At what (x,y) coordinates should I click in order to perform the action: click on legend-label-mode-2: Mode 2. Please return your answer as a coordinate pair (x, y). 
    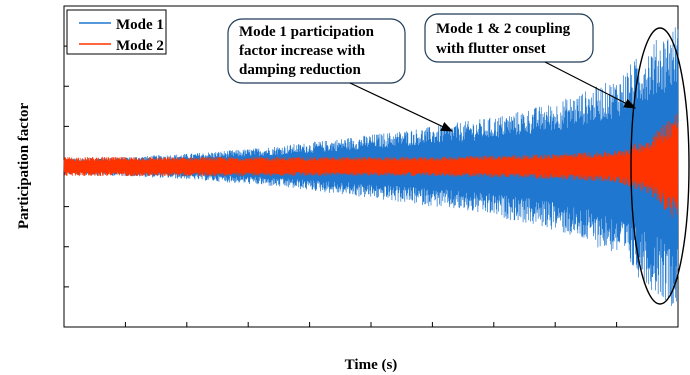
    Looking at the image, I should click on (140, 46).